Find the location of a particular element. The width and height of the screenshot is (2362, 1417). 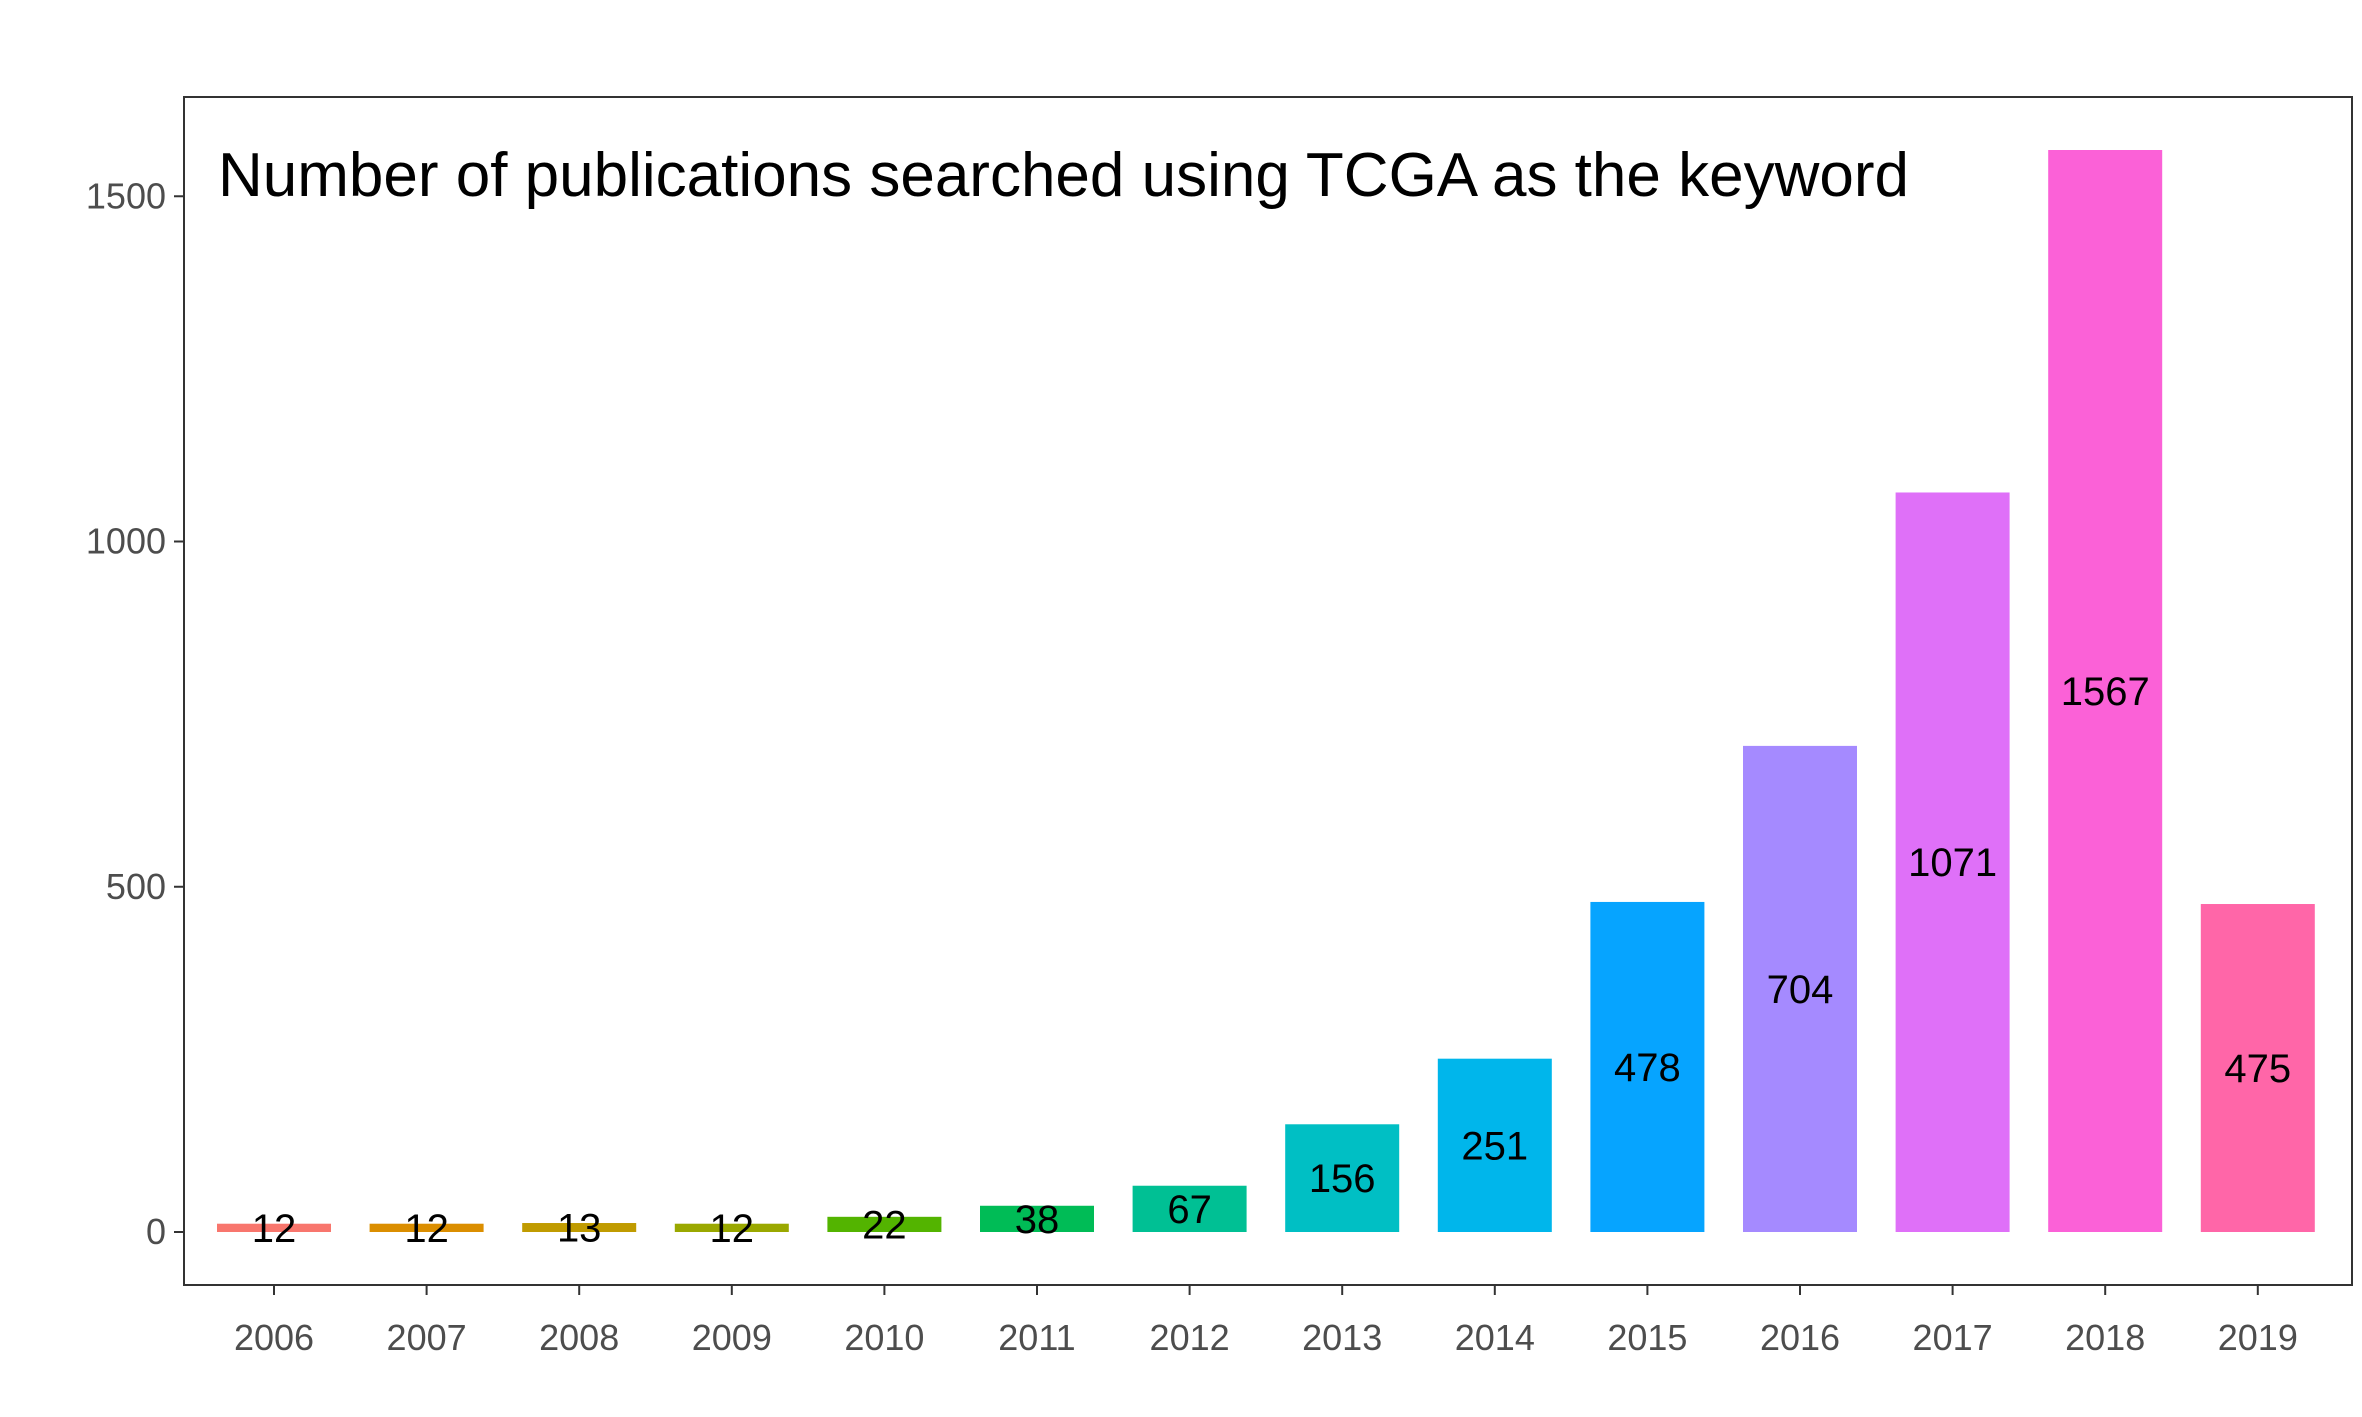

bar-2018 is located at coordinates (2105, 691).